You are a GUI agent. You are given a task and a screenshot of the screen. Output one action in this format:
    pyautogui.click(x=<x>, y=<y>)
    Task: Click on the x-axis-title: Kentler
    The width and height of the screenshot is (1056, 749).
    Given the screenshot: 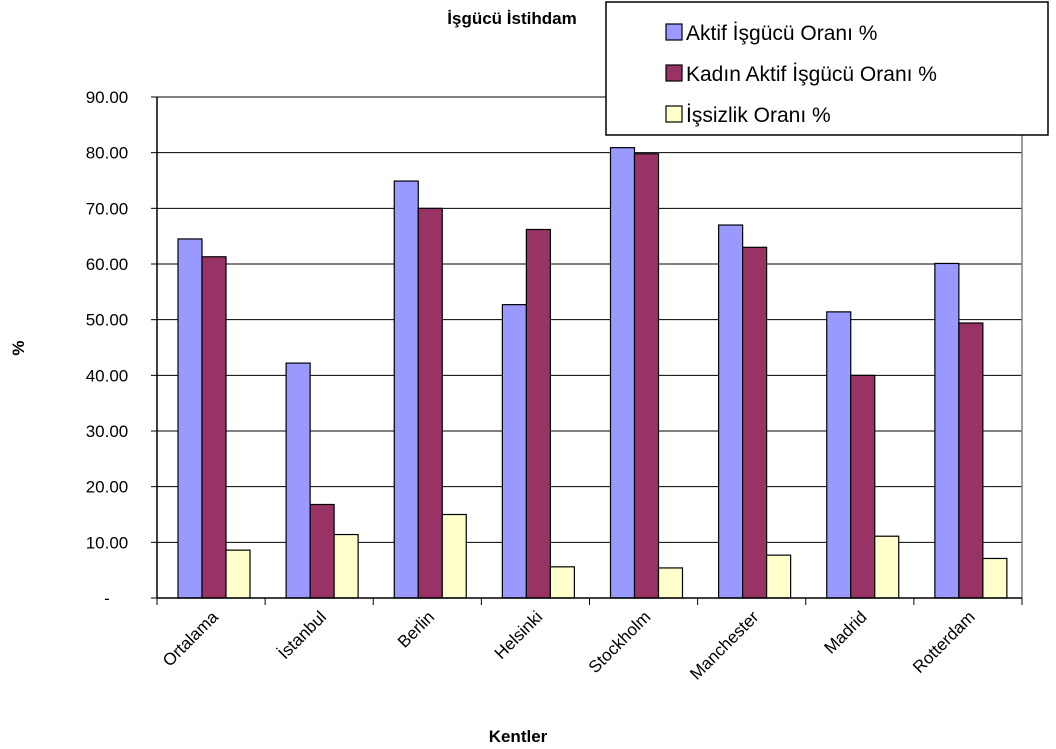 What is the action you would take?
    pyautogui.click(x=518, y=736)
    